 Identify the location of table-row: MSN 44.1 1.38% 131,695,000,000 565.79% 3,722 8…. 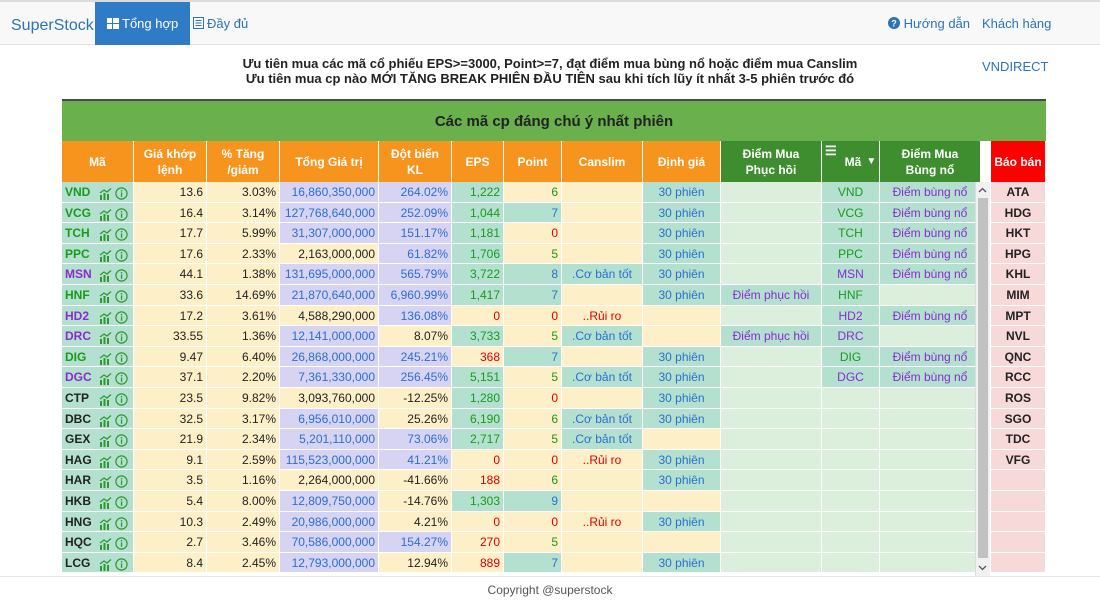
(554, 274).